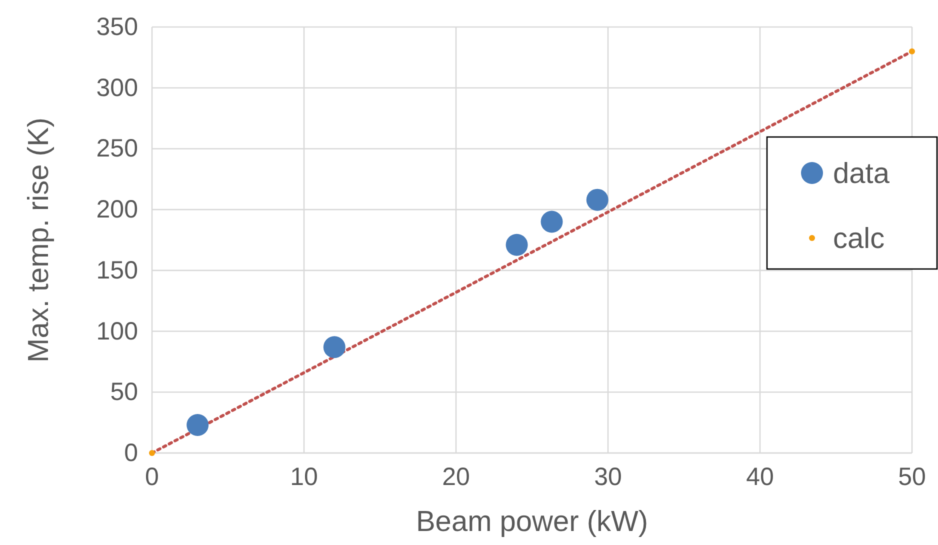  I want to click on x-axis-title: Beam power (kW), so click(532, 522).